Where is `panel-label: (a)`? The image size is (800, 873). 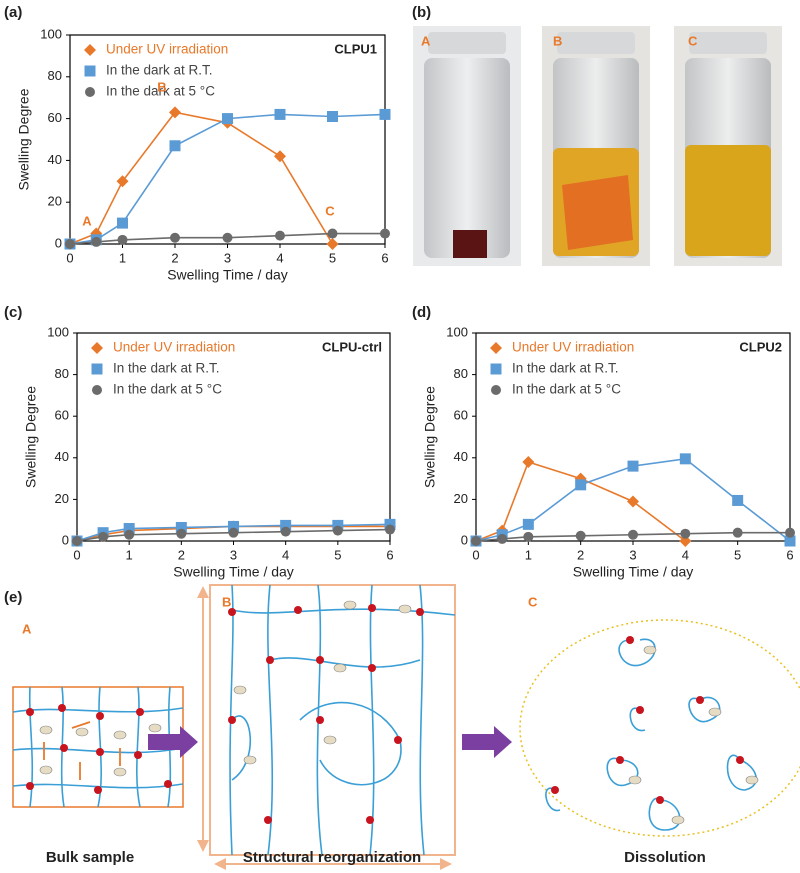 panel-label: (a) is located at coordinates (13, 12).